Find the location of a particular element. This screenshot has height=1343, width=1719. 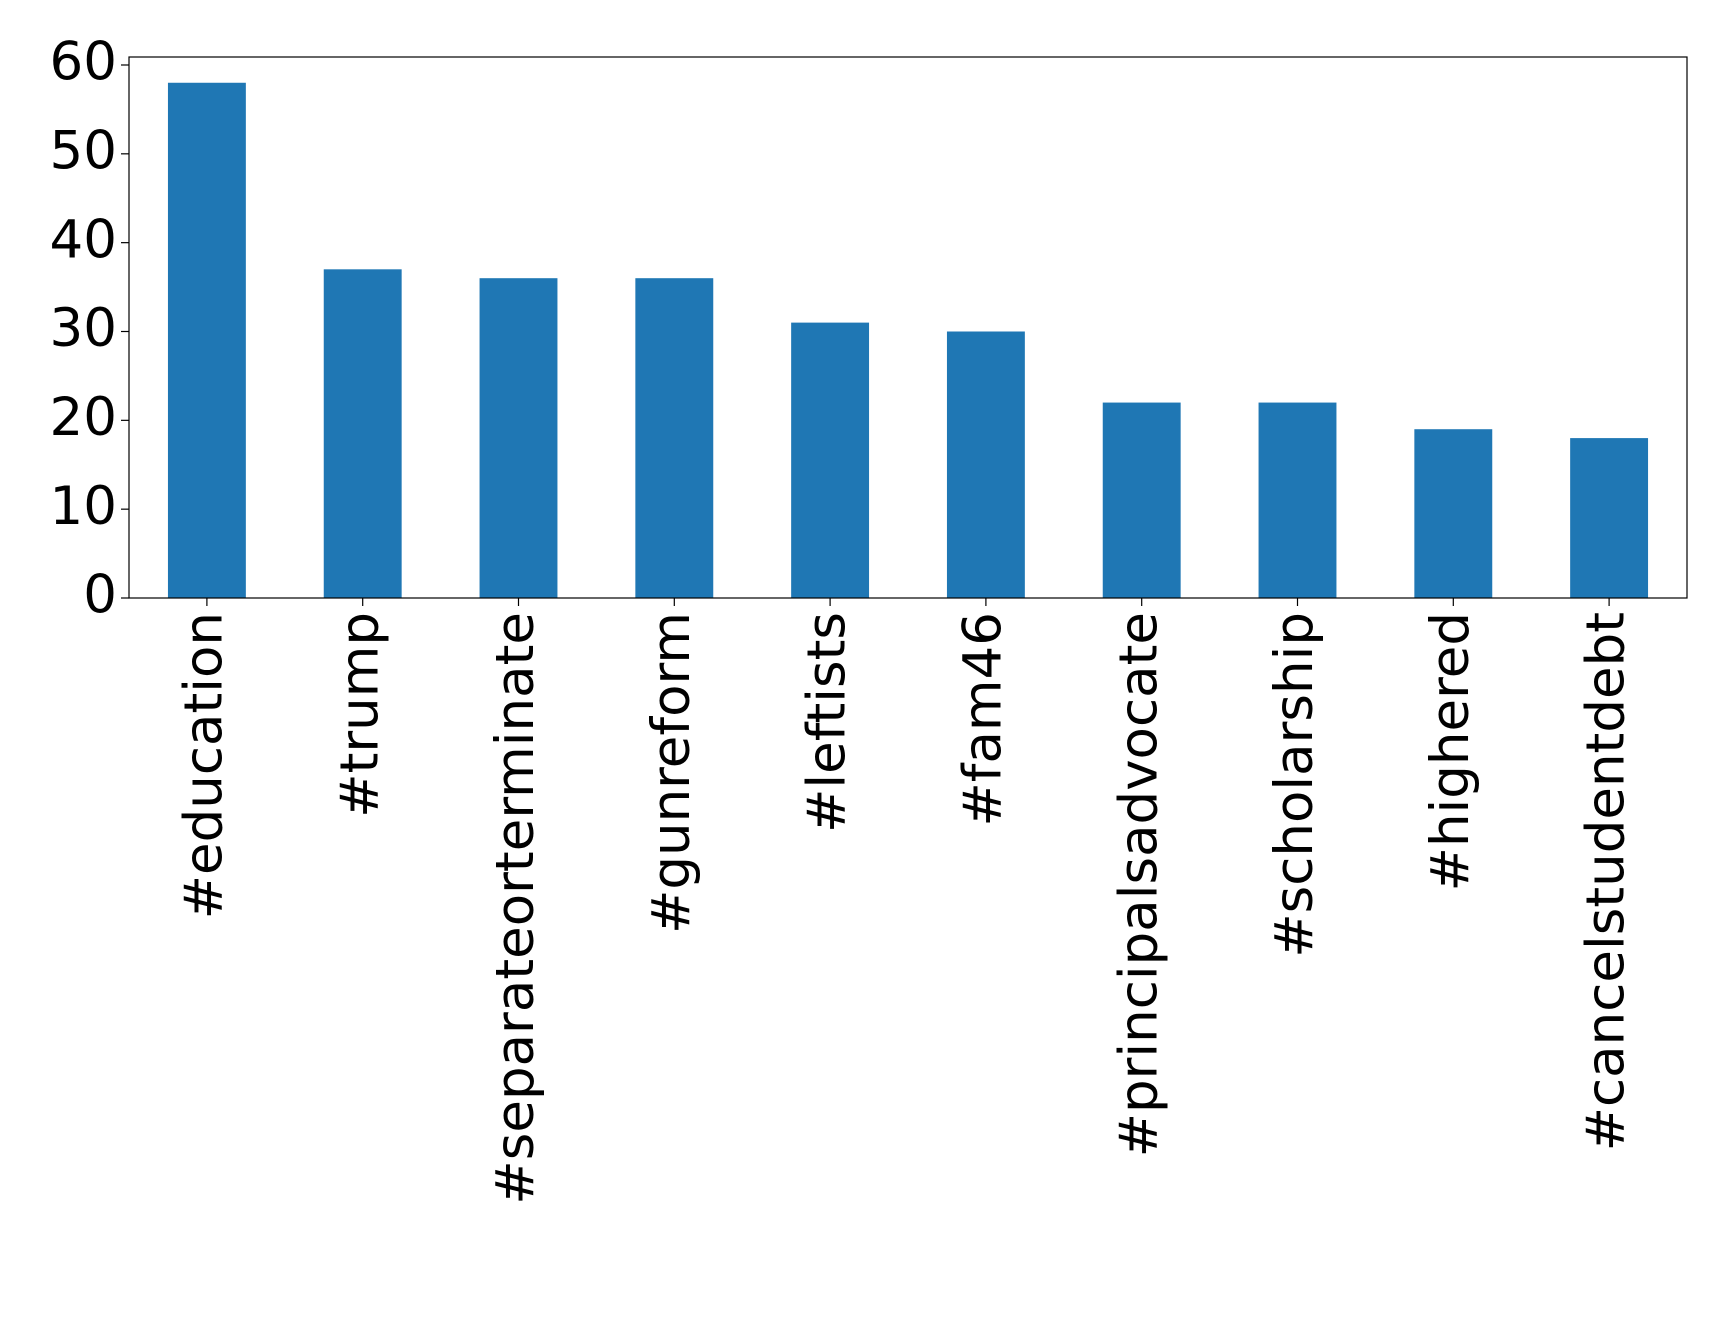

y-tick-label: 0 is located at coordinates (100, 595).